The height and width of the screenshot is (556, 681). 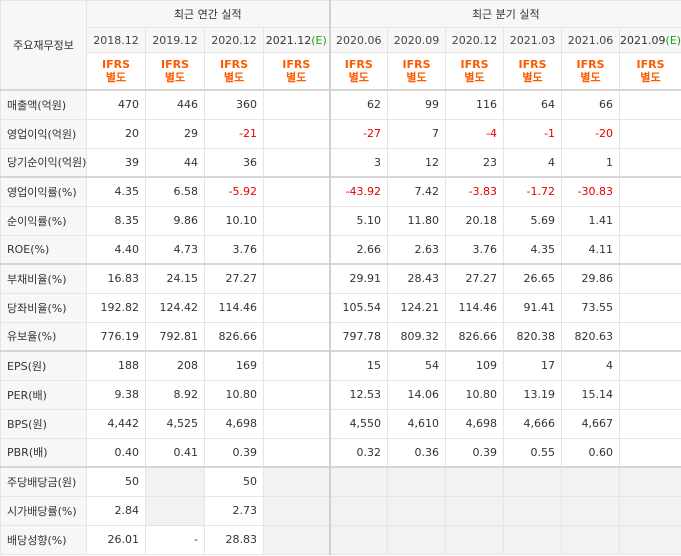 What do you see at coordinates (116, 365) in the screenshot?
I see `value-cell: 188` at bounding box center [116, 365].